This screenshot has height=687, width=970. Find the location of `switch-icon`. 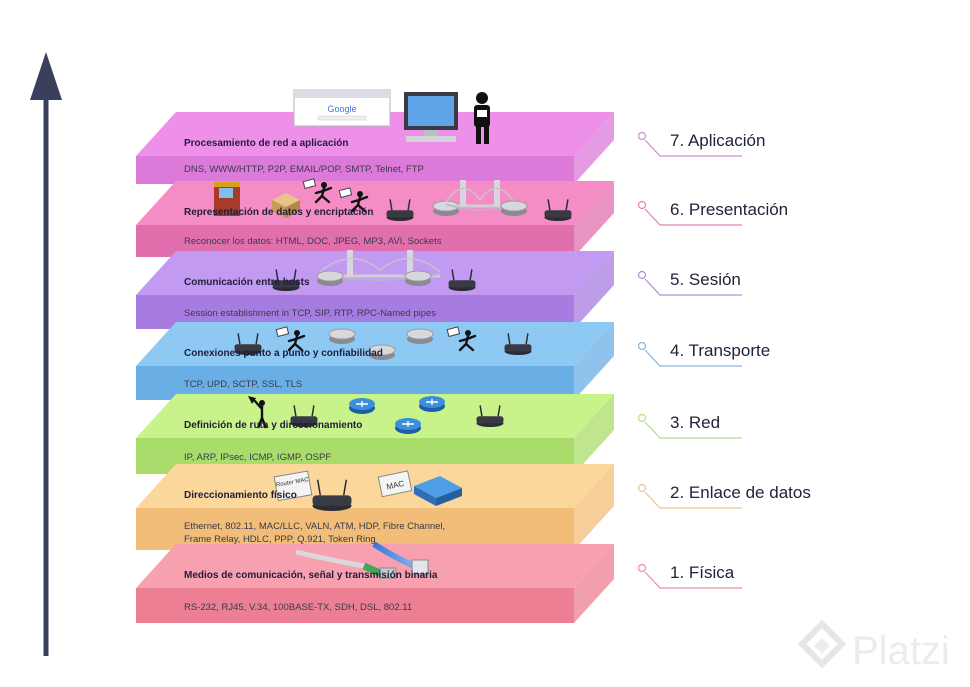

switch-icon is located at coordinates (438, 491).